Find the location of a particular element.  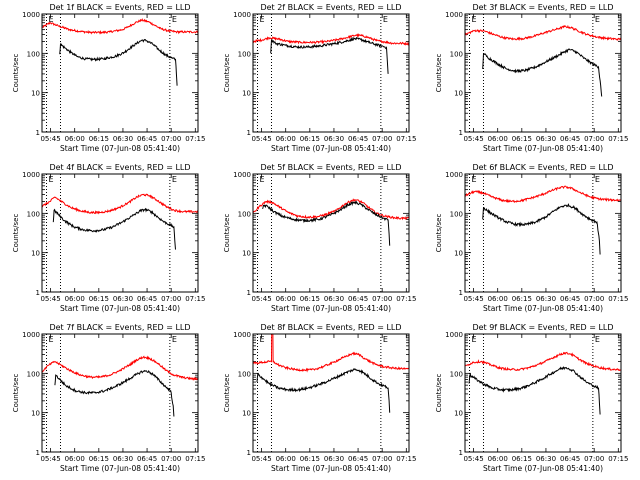

panel-title: Det 2f BLACK = Events, RED = LLD is located at coordinates (330, 7).